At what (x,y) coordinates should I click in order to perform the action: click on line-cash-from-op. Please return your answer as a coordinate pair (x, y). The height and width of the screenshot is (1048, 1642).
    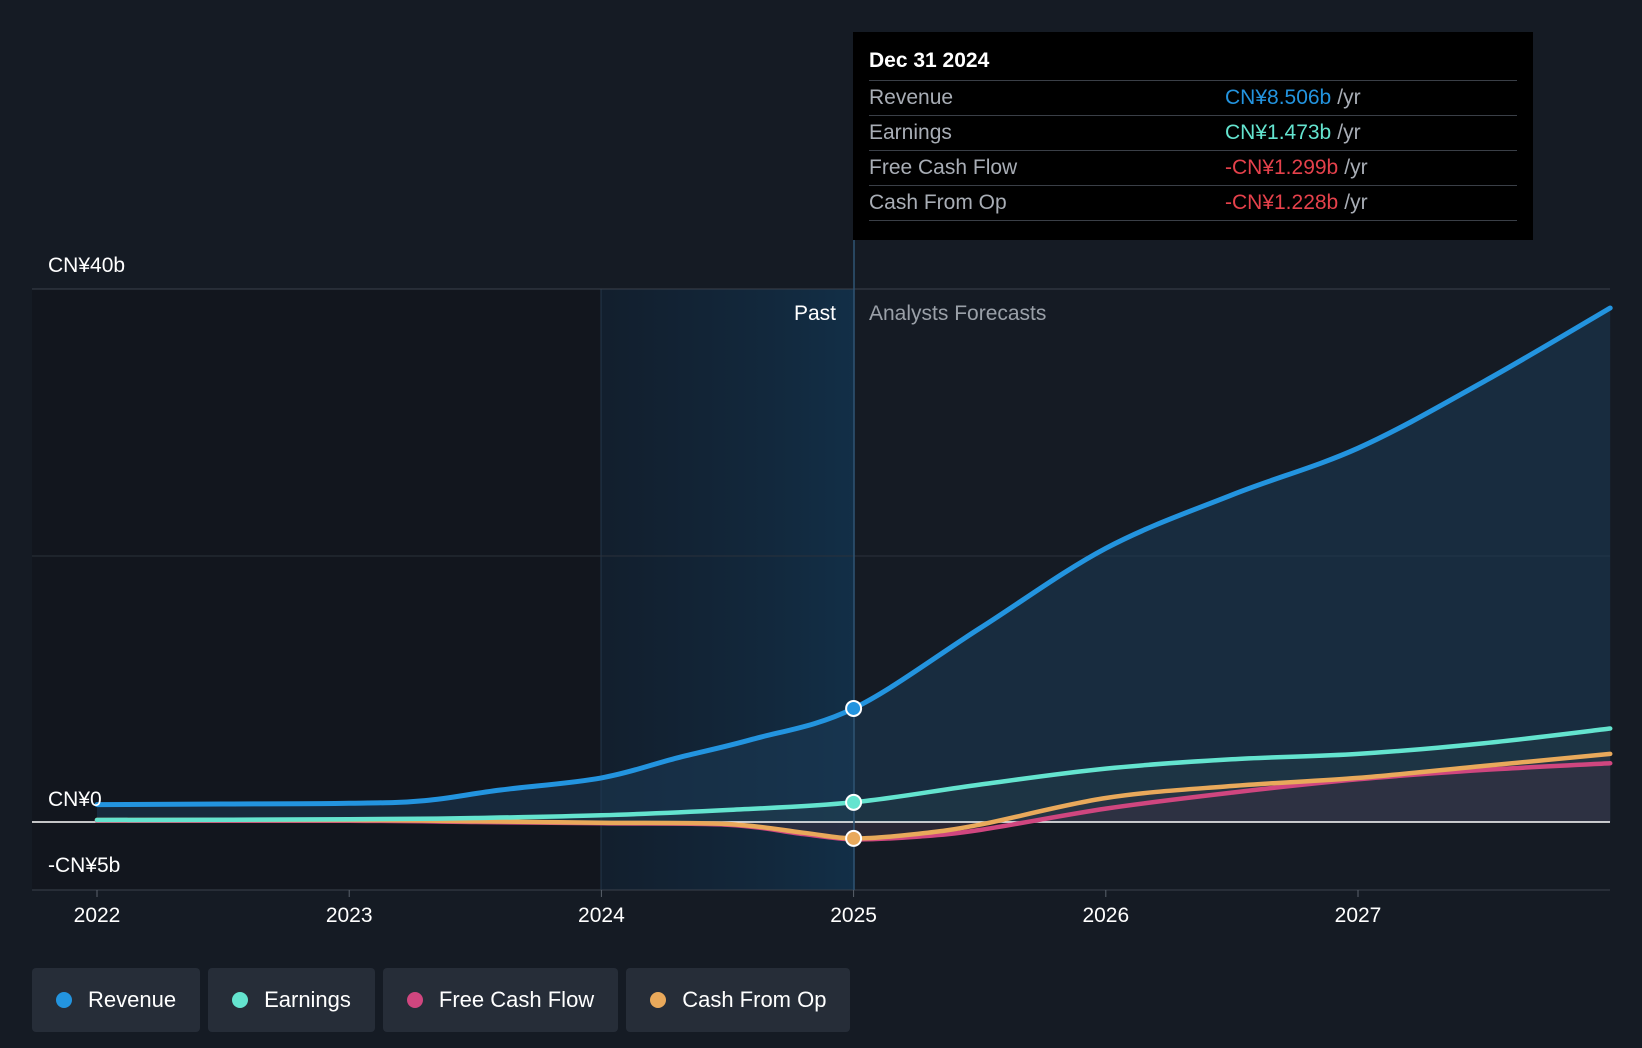
    Looking at the image, I should click on (853, 796).